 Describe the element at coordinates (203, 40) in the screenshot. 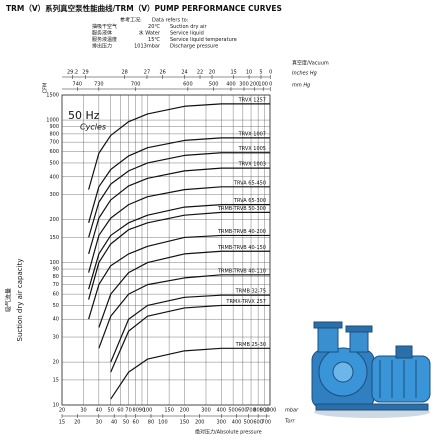

I see `condition-en: Service liquid temperature` at that location.